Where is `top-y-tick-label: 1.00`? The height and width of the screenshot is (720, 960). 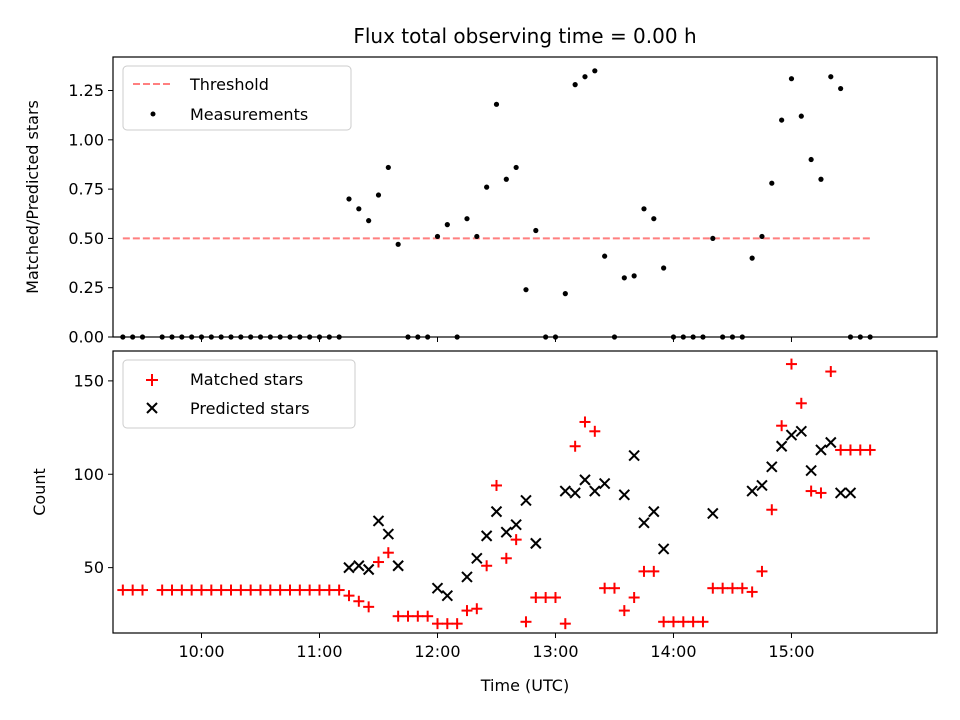
top-y-tick-label: 1.00 is located at coordinates (86, 139).